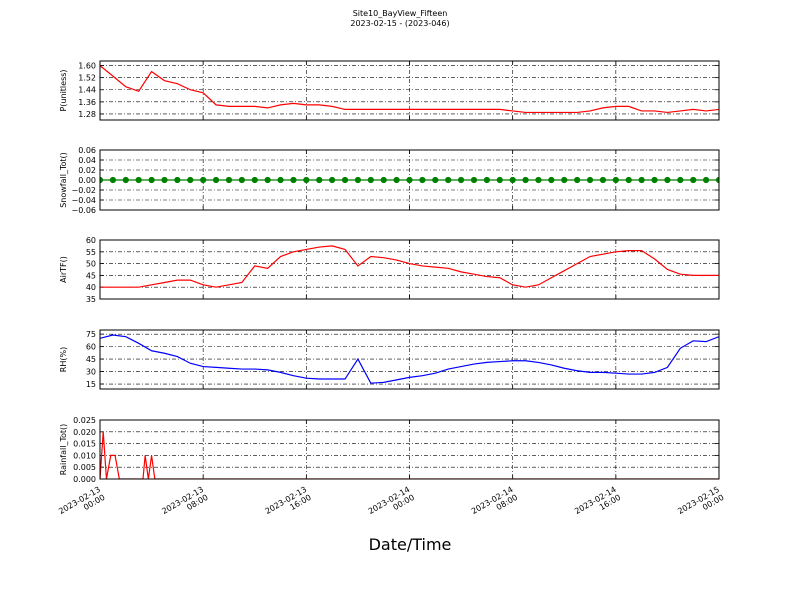  What do you see at coordinates (63, 269) in the screenshot?
I see `y-axis-label: AirTF()` at bounding box center [63, 269].